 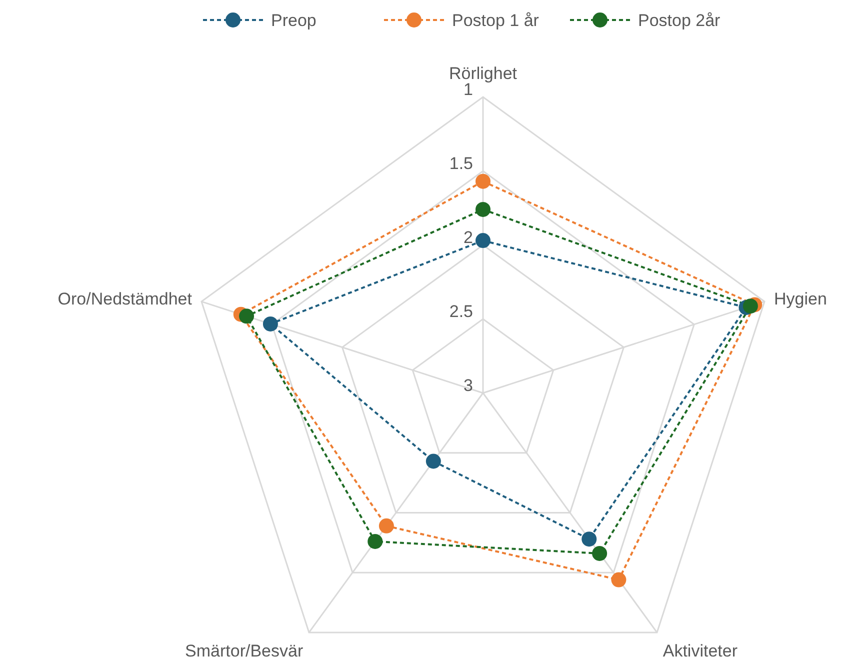 What do you see at coordinates (700, 650) in the screenshot?
I see `spoke-label: Aktiviteter` at bounding box center [700, 650].